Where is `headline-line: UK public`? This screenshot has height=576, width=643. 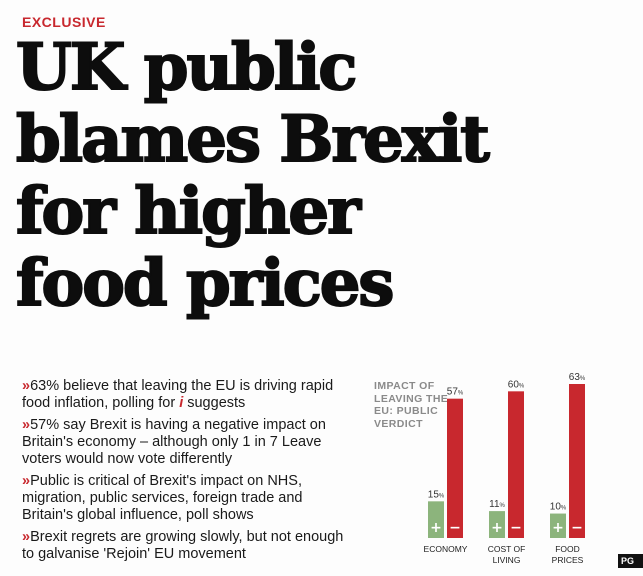 headline-line: UK public is located at coordinates (186, 67).